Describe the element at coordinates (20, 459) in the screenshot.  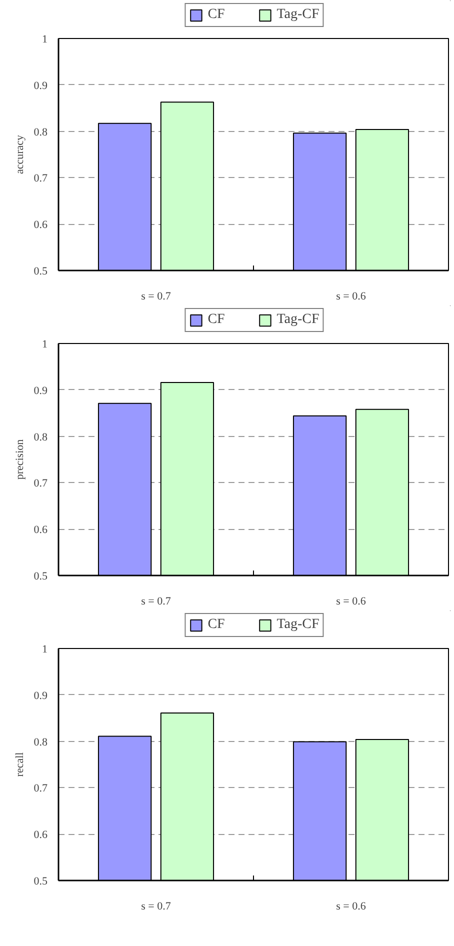
I see `y-axis-title: precision` at that location.